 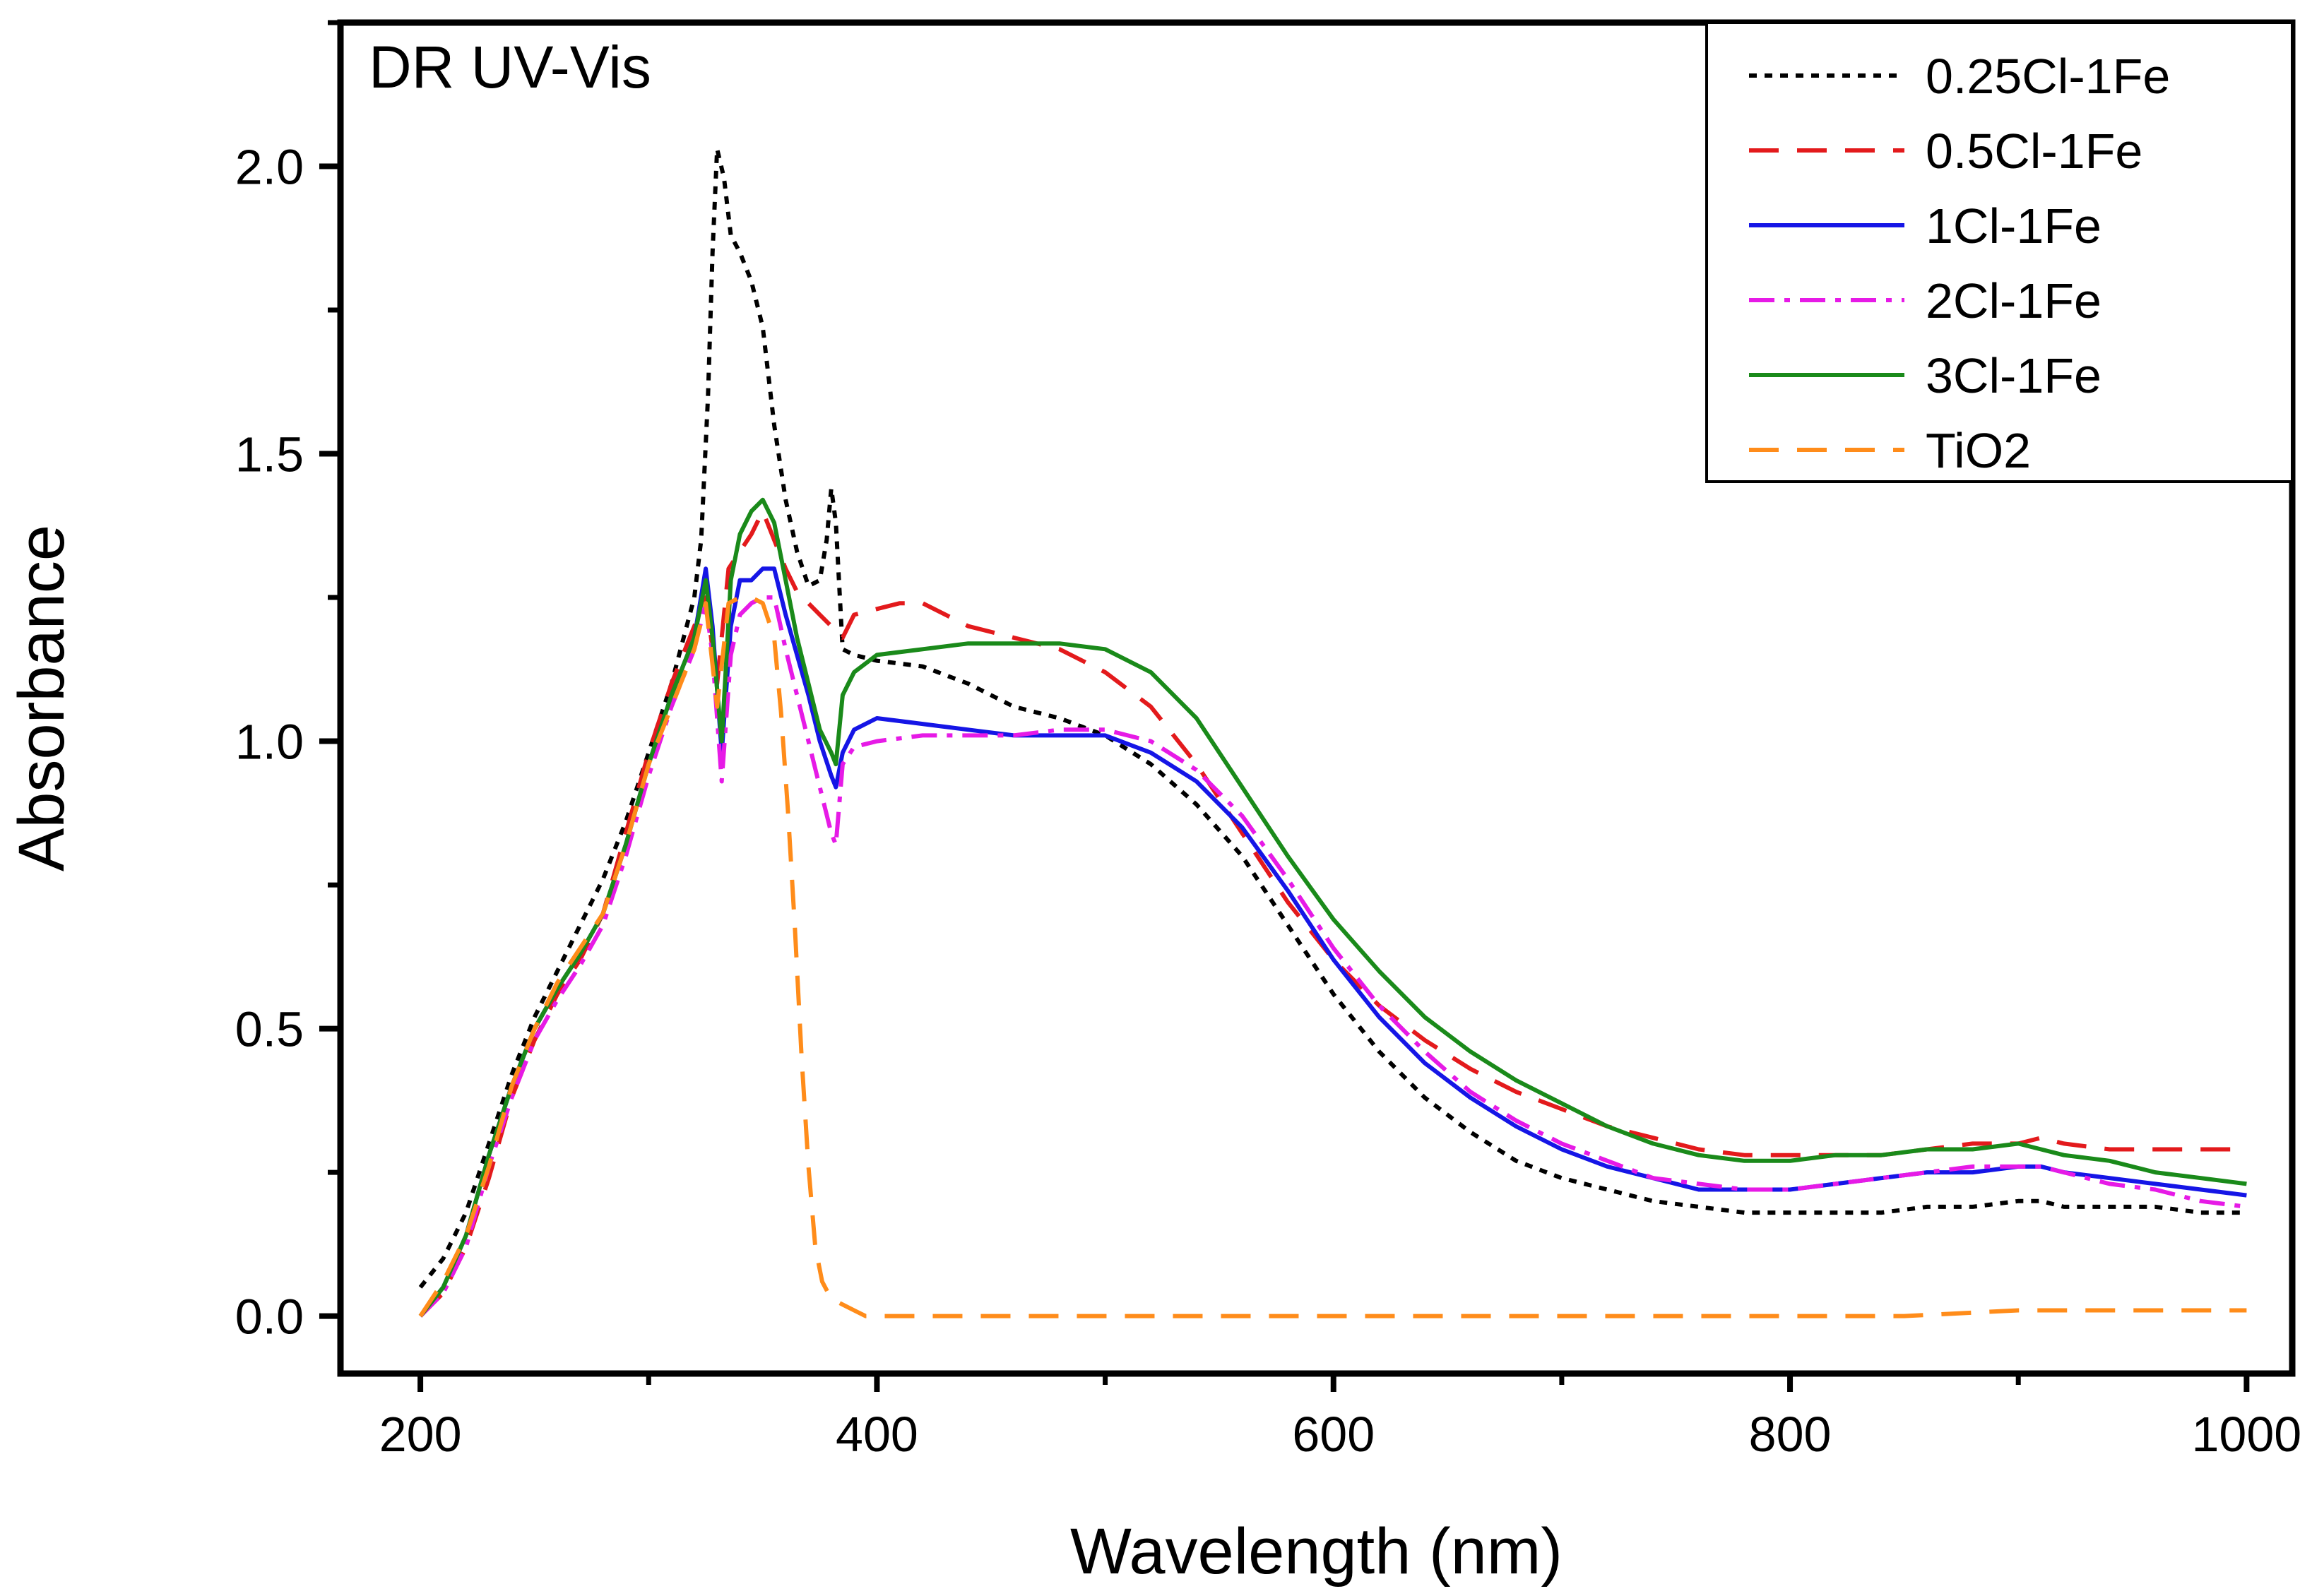 I want to click on x-tick-label: 800, so click(x=1790, y=1434).